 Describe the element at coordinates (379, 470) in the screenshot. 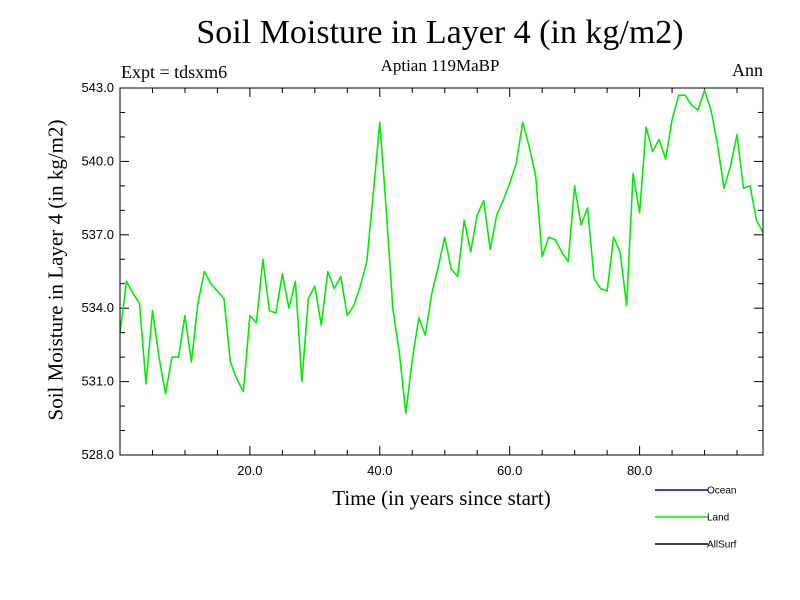

I see `x-tick-label: 40.0` at that location.